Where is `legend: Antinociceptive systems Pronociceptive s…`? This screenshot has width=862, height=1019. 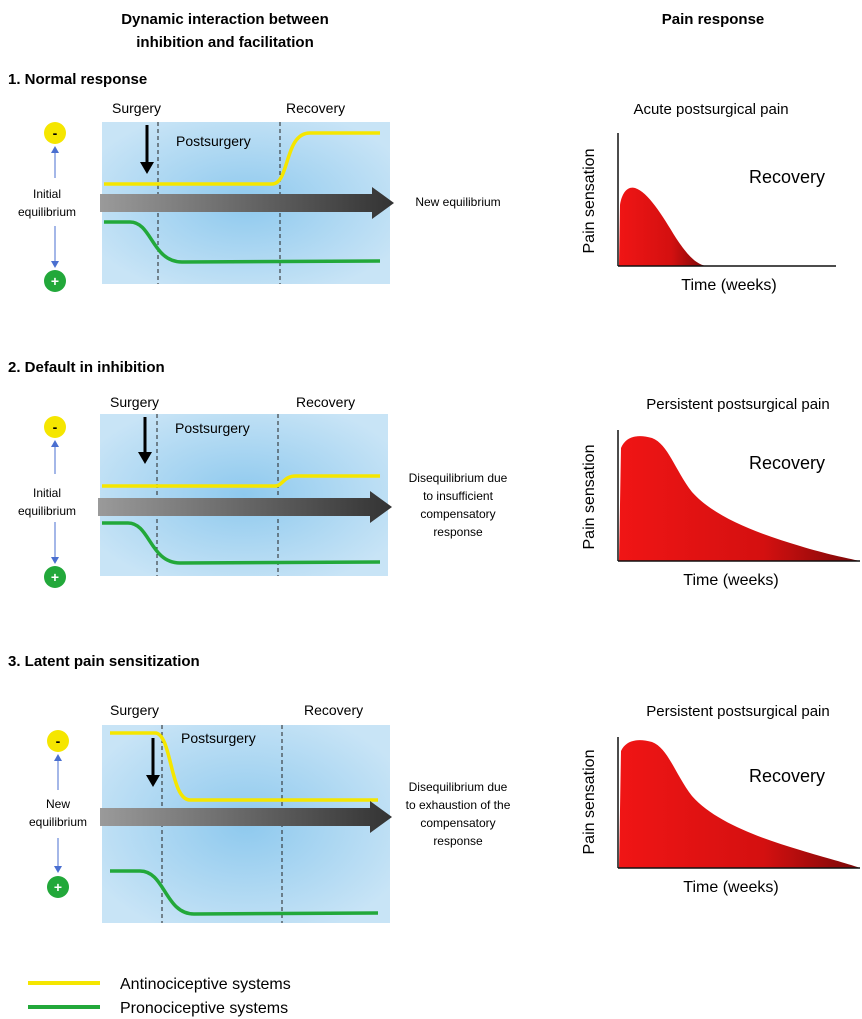 legend: Antinociceptive systems Pronociceptive s… is located at coordinates (159, 996).